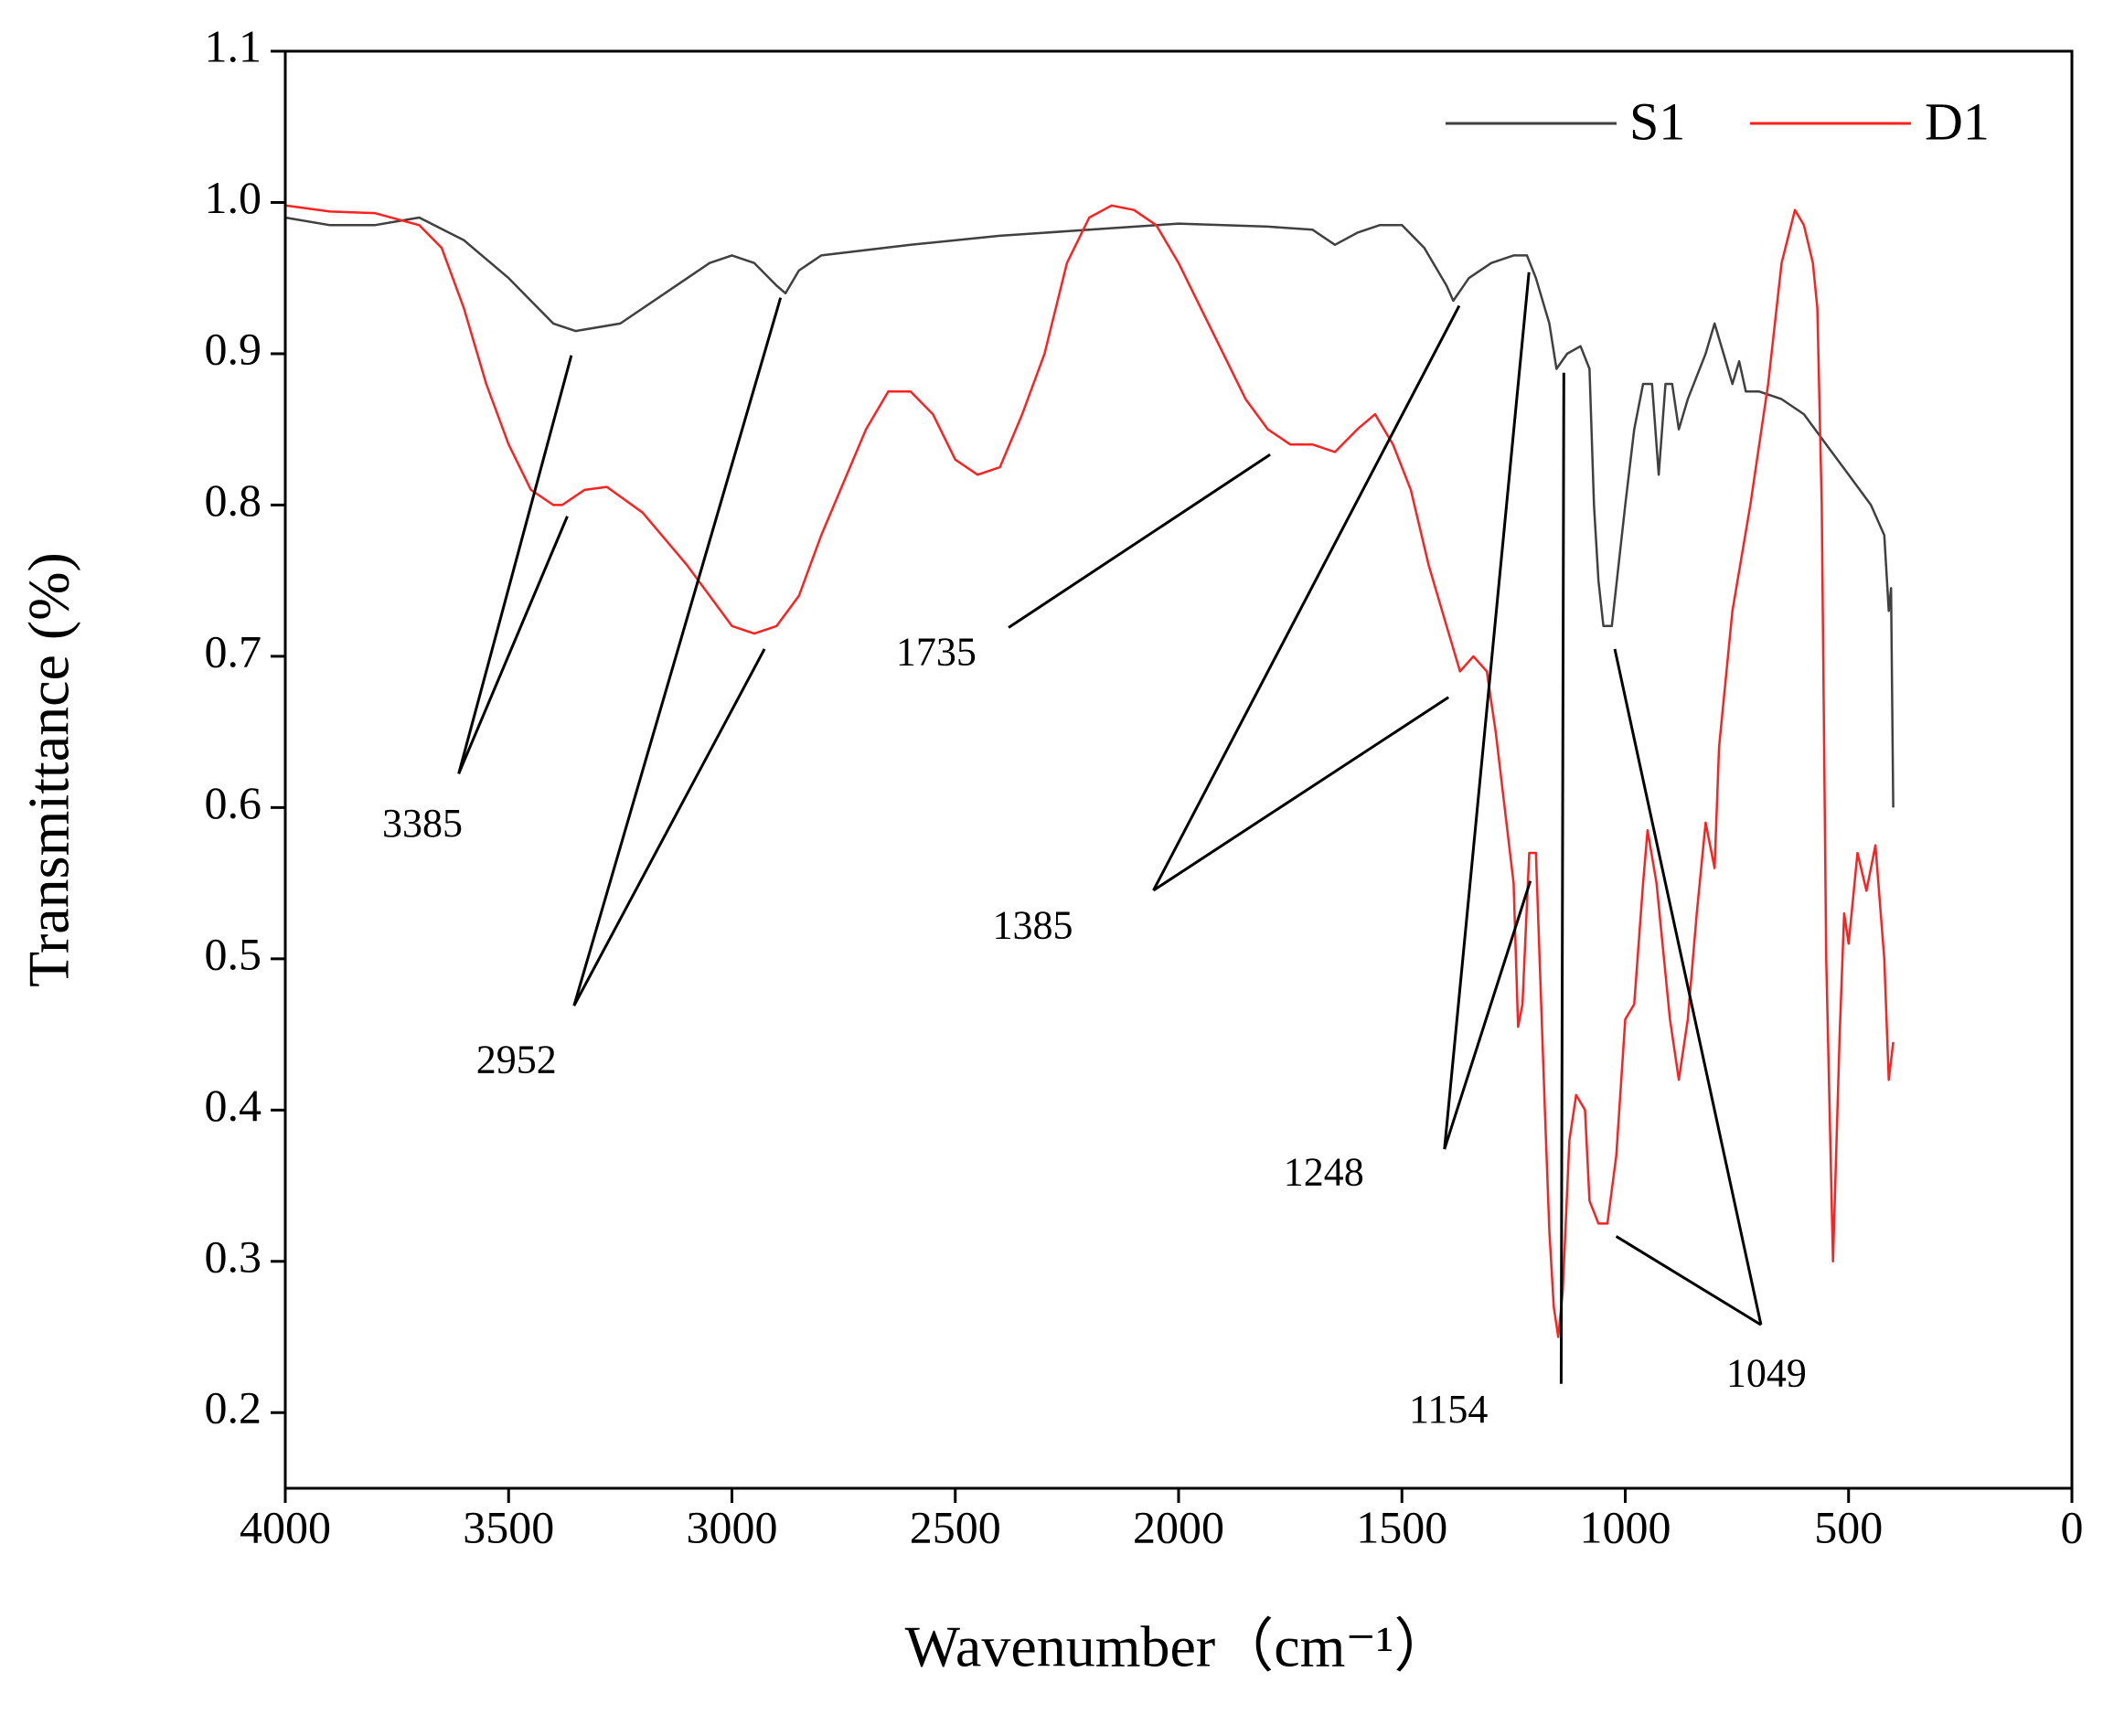  What do you see at coordinates (285, 1526) in the screenshot?
I see `x-tick-label: 4000` at bounding box center [285, 1526].